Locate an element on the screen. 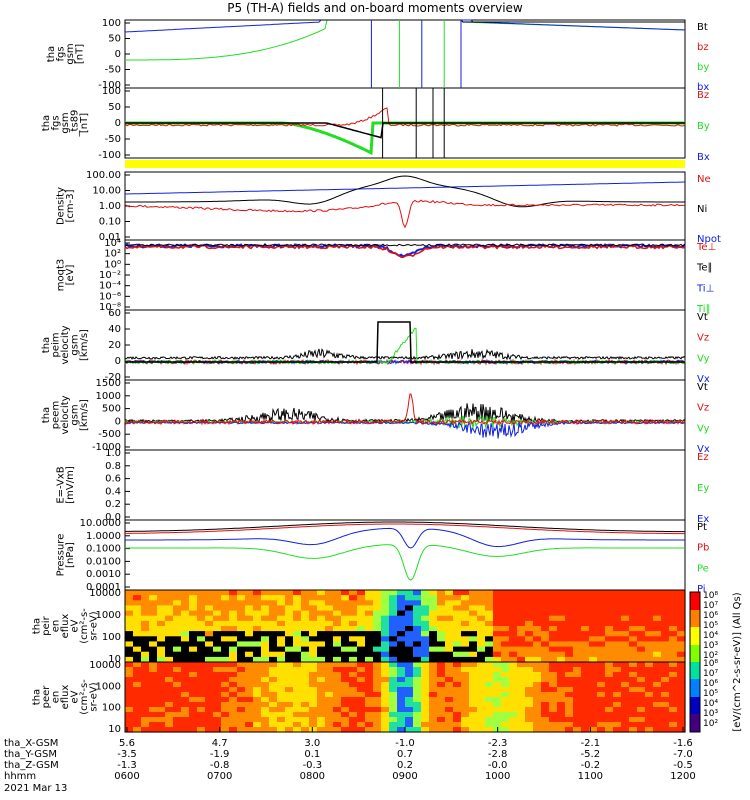 This screenshot has width=750, height=800. y-tick-label: 40 is located at coordinates (114, 329).